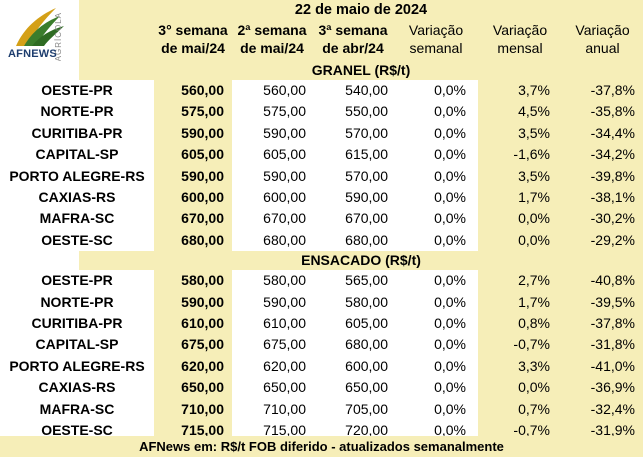  I want to click on row-value-c5: -1,6%, so click(520, 155).